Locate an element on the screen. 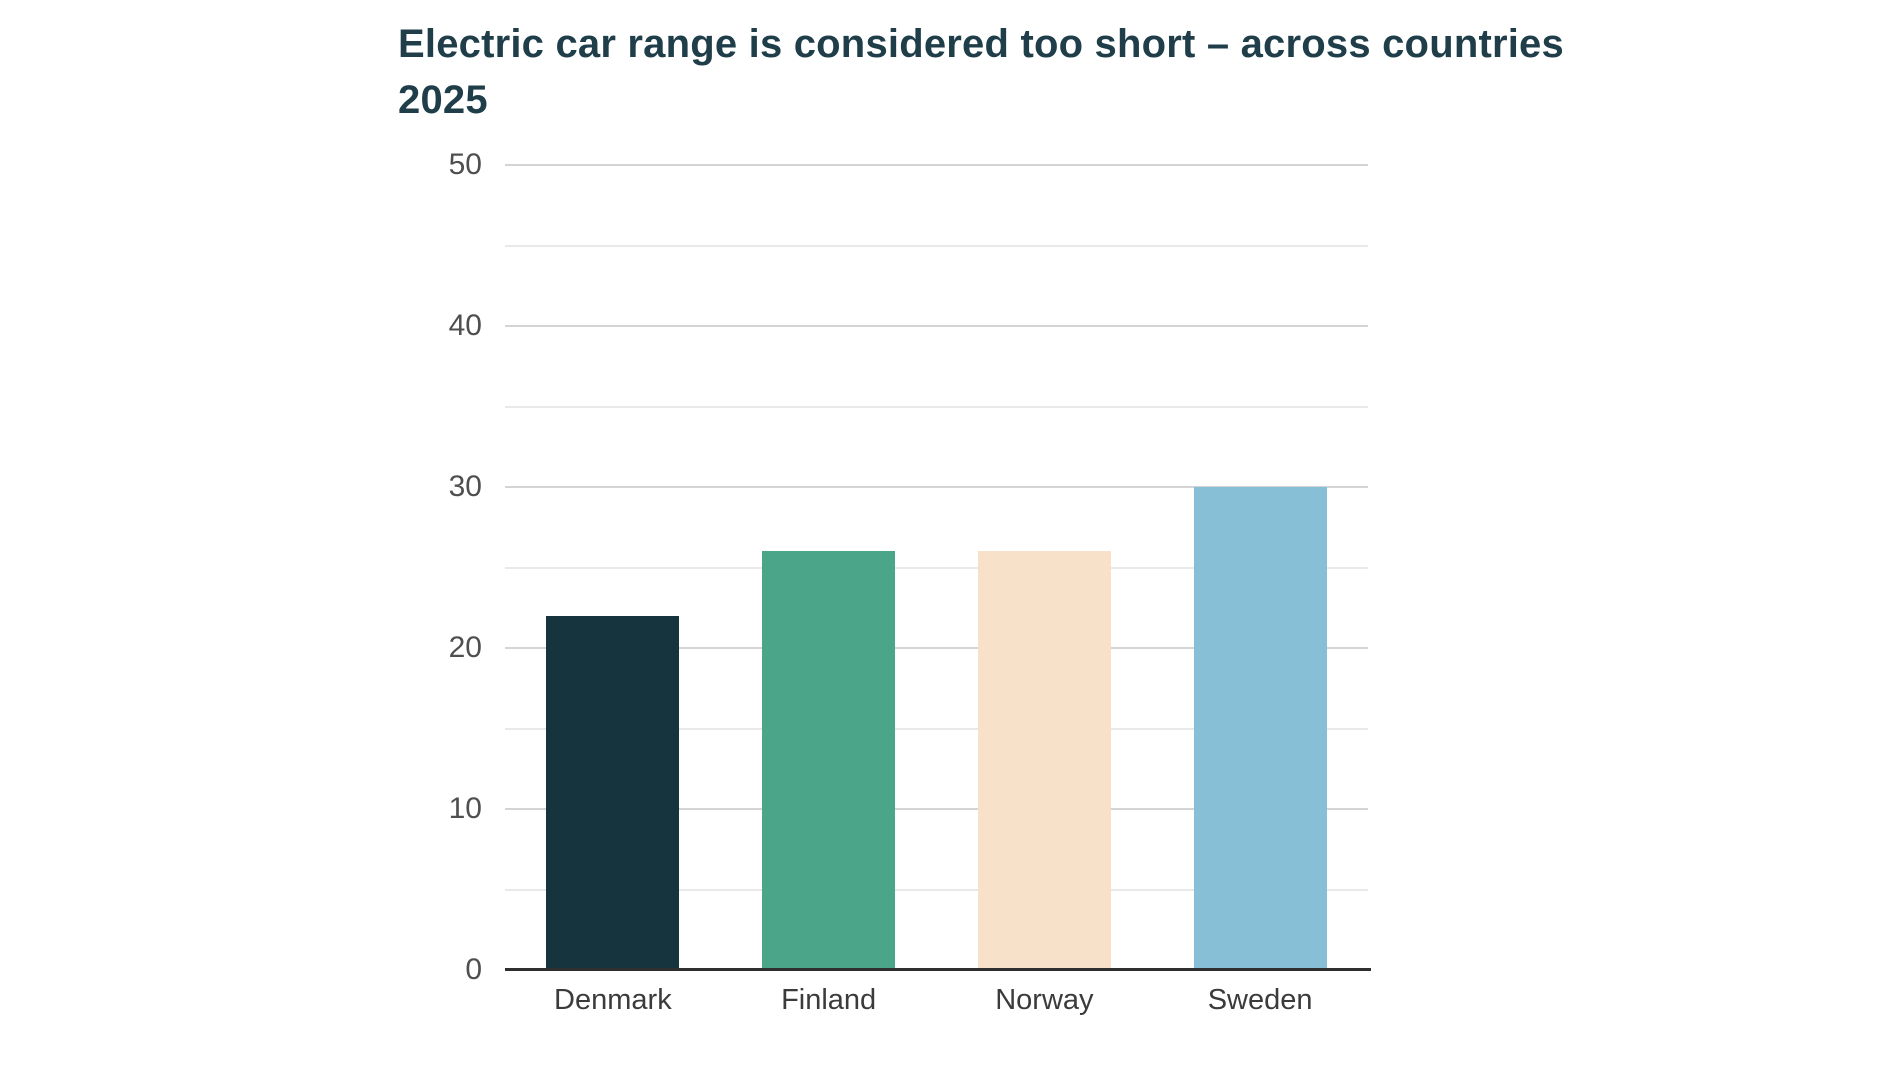 The image size is (1900, 1069). bar-denmark is located at coordinates (613, 792).